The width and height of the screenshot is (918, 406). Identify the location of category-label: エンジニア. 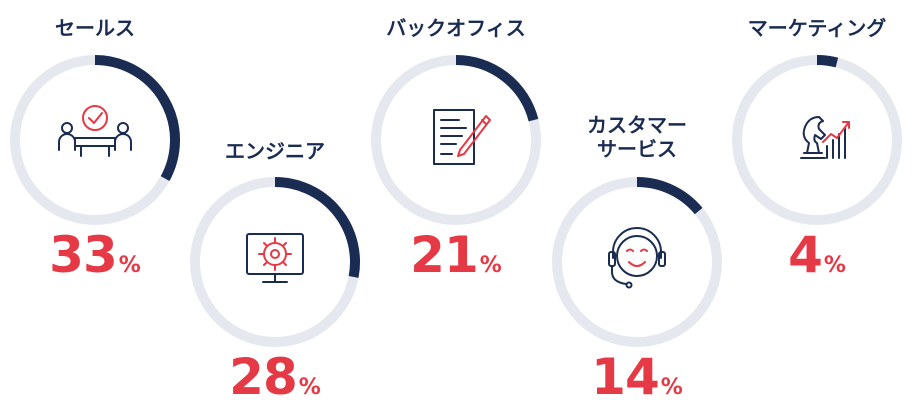
(275, 151).